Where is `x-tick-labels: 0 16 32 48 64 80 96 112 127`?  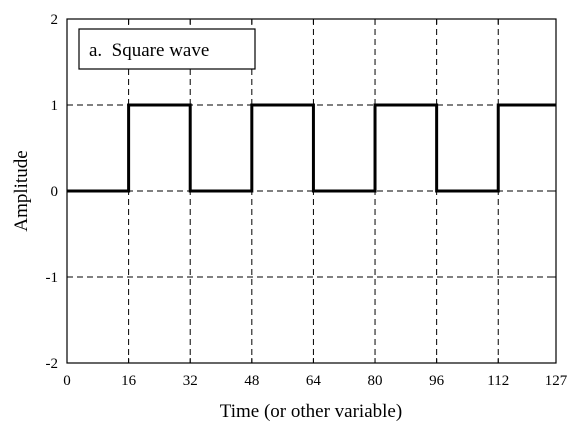
x-tick-labels: 0 16 32 48 64 80 96 112 127 is located at coordinates (315, 381).